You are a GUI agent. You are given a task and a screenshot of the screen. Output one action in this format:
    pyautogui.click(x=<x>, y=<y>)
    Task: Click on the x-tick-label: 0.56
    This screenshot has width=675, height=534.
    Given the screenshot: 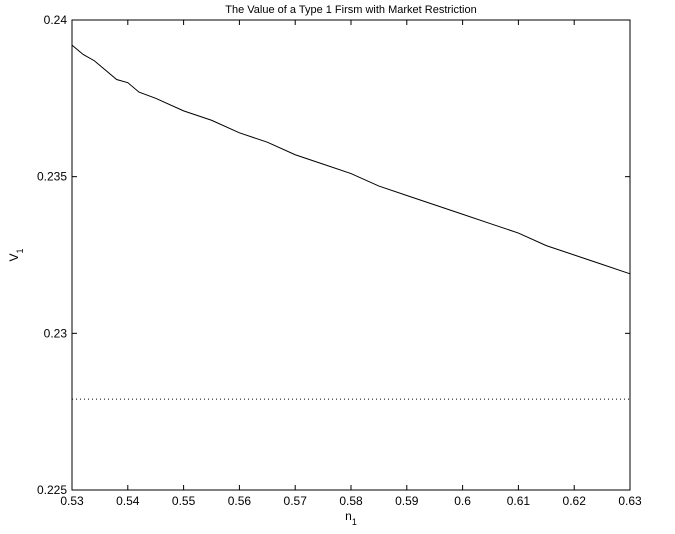 What is the action you would take?
    pyautogui.click(x=240, y=501)
    